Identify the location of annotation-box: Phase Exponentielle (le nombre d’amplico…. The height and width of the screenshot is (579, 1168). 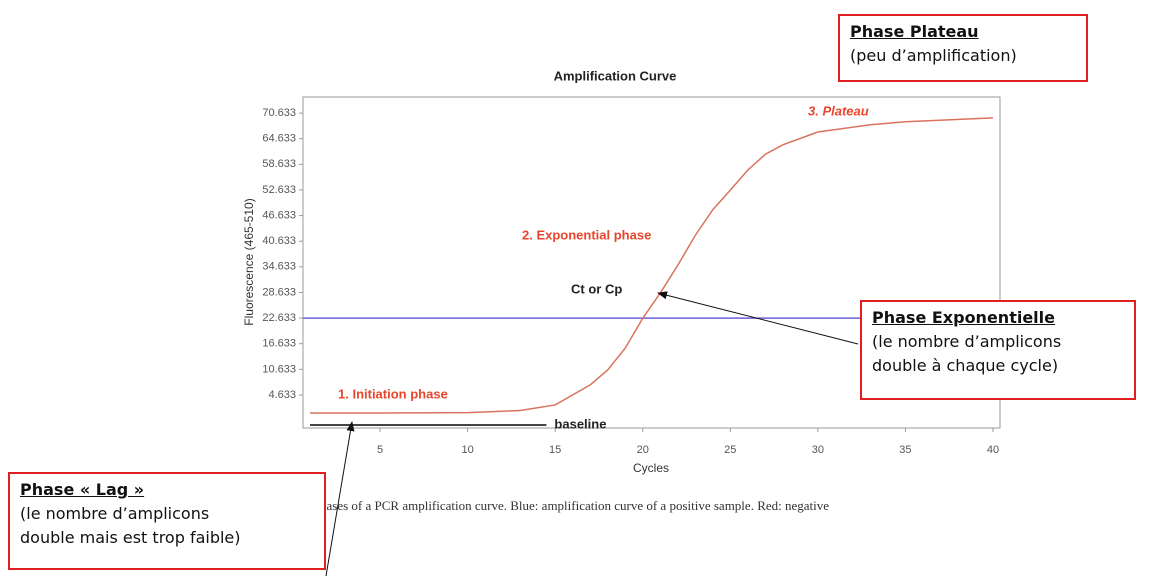
(998, 350).